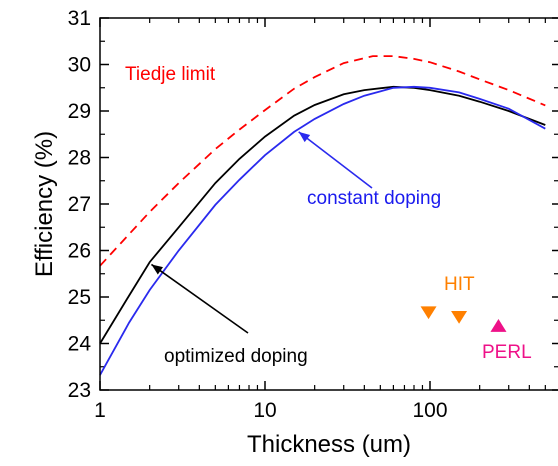  What do you see at coordinates (79, 251) in the screenshot?
I see `y-tick-label: 26` at bounding box center [79, 251].